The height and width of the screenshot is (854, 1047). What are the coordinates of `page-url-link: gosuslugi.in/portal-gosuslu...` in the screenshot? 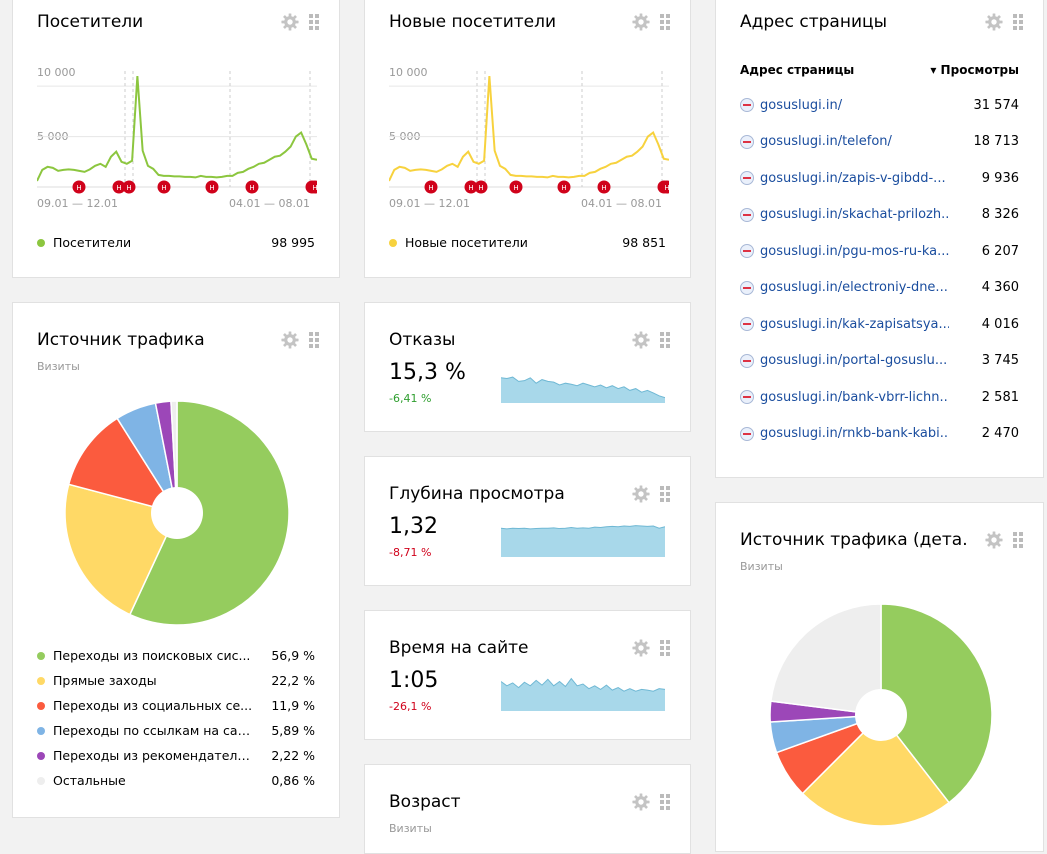 It's located at (854, 361).